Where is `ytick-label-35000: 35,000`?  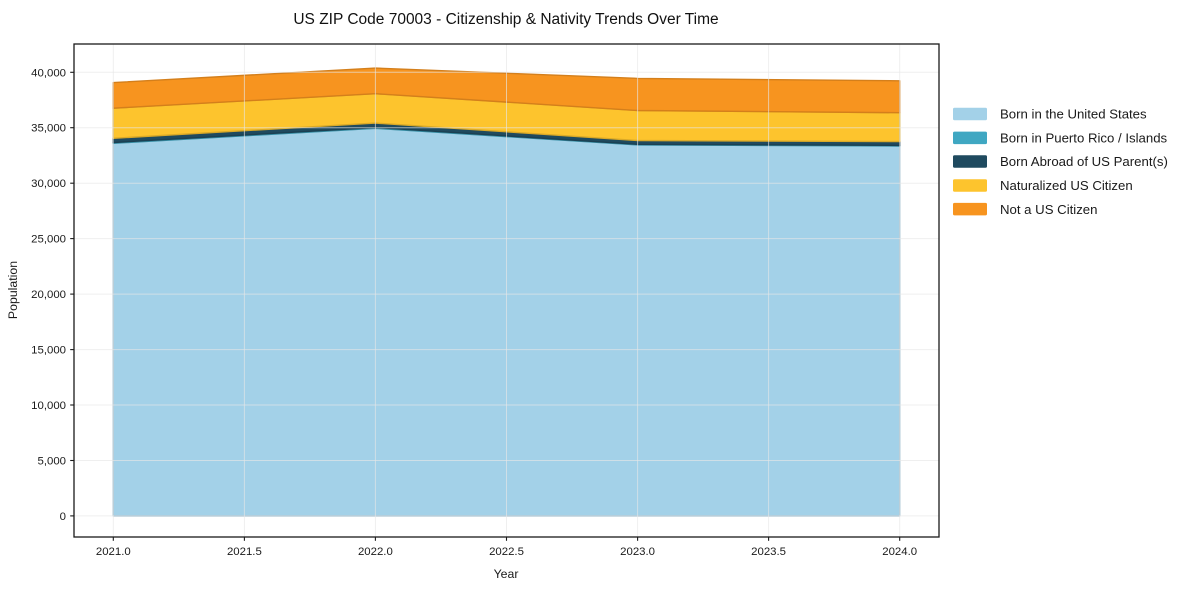 ytick-label-35000: 35,000 is located at coordinates (48, 129).